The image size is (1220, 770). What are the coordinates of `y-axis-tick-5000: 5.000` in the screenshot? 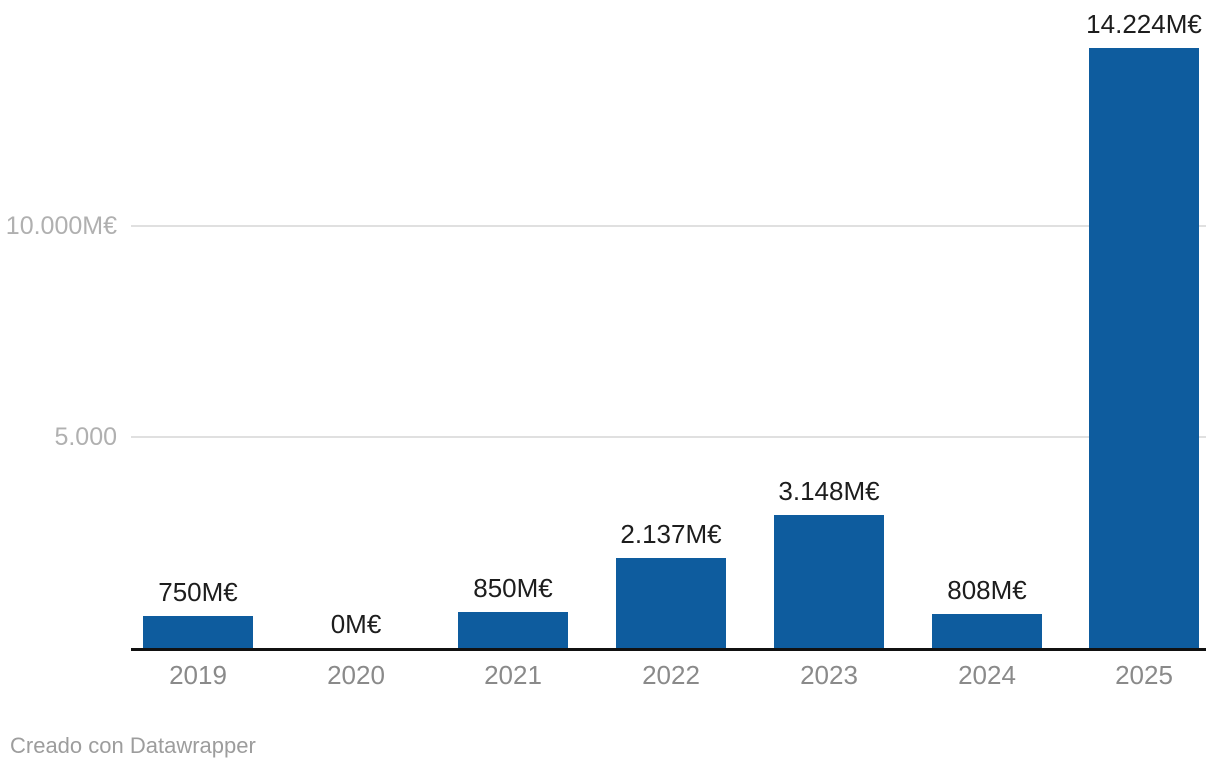 It's located at (85, 437).